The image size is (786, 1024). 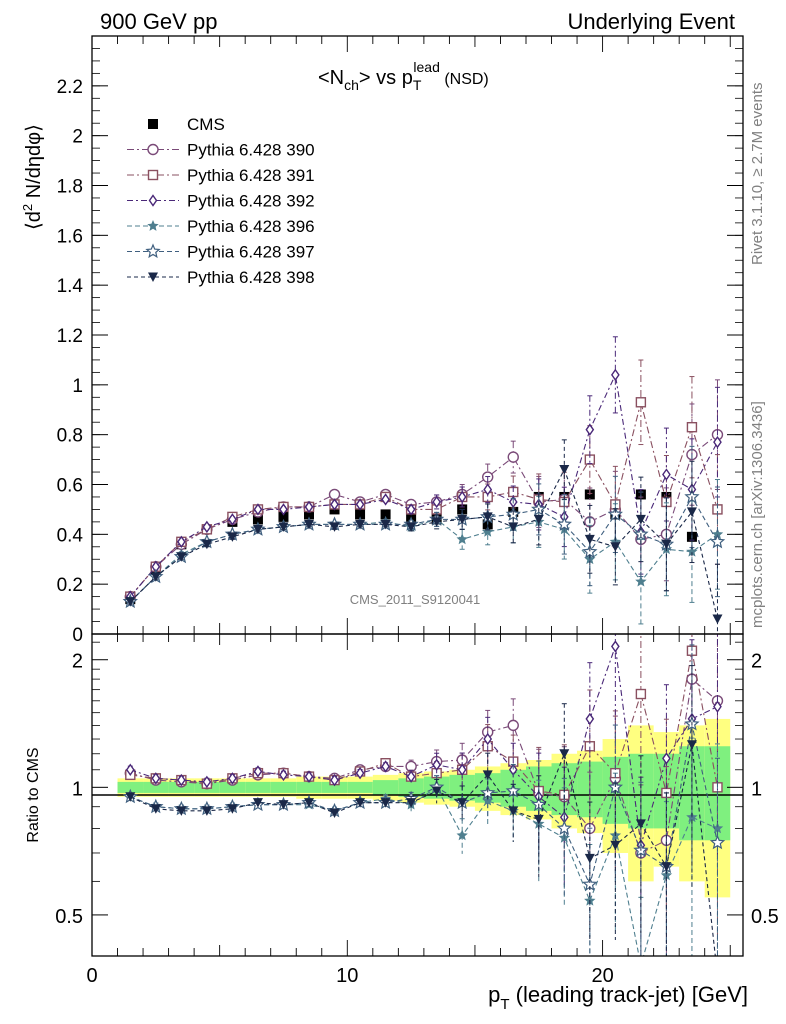 I want to click on x-axis-label: pT (leading track-jet) [GeV], so click(x=618, y=997).